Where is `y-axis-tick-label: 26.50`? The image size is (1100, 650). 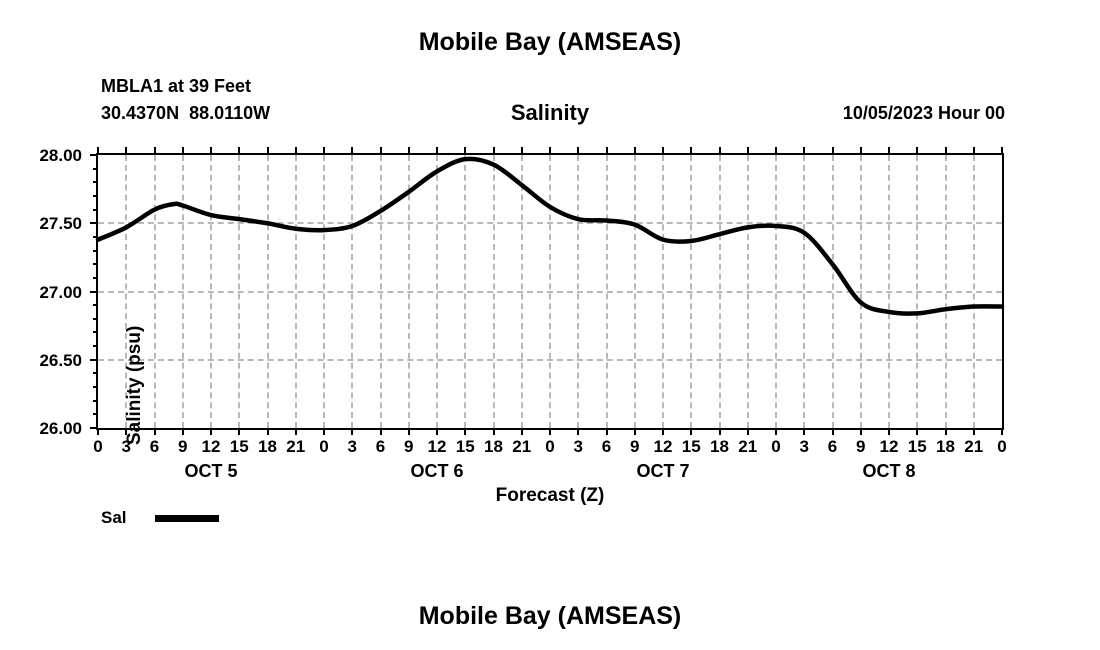 y-axis-tick-label: 26.50 is located at coordinates (60, 360).